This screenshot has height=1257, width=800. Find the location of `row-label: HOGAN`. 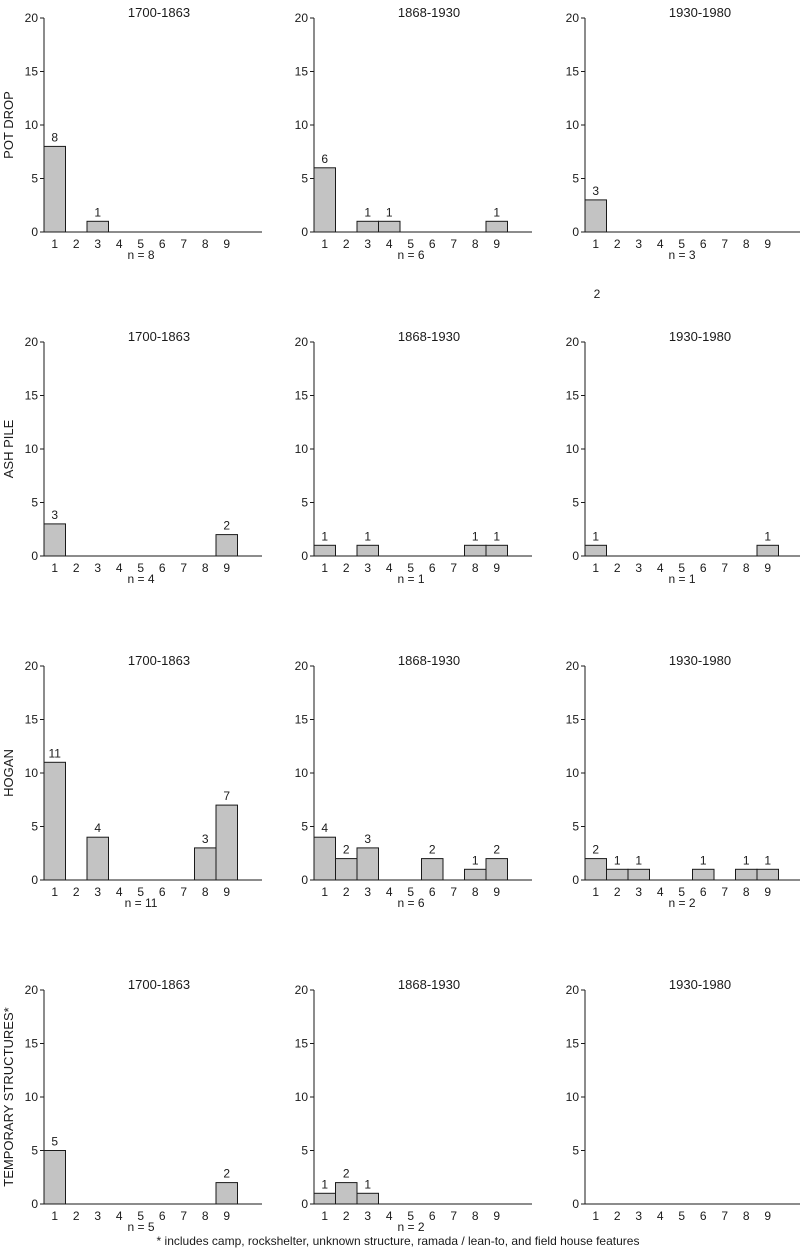

row-label: HOGAN is located at coordinates (8, 773).